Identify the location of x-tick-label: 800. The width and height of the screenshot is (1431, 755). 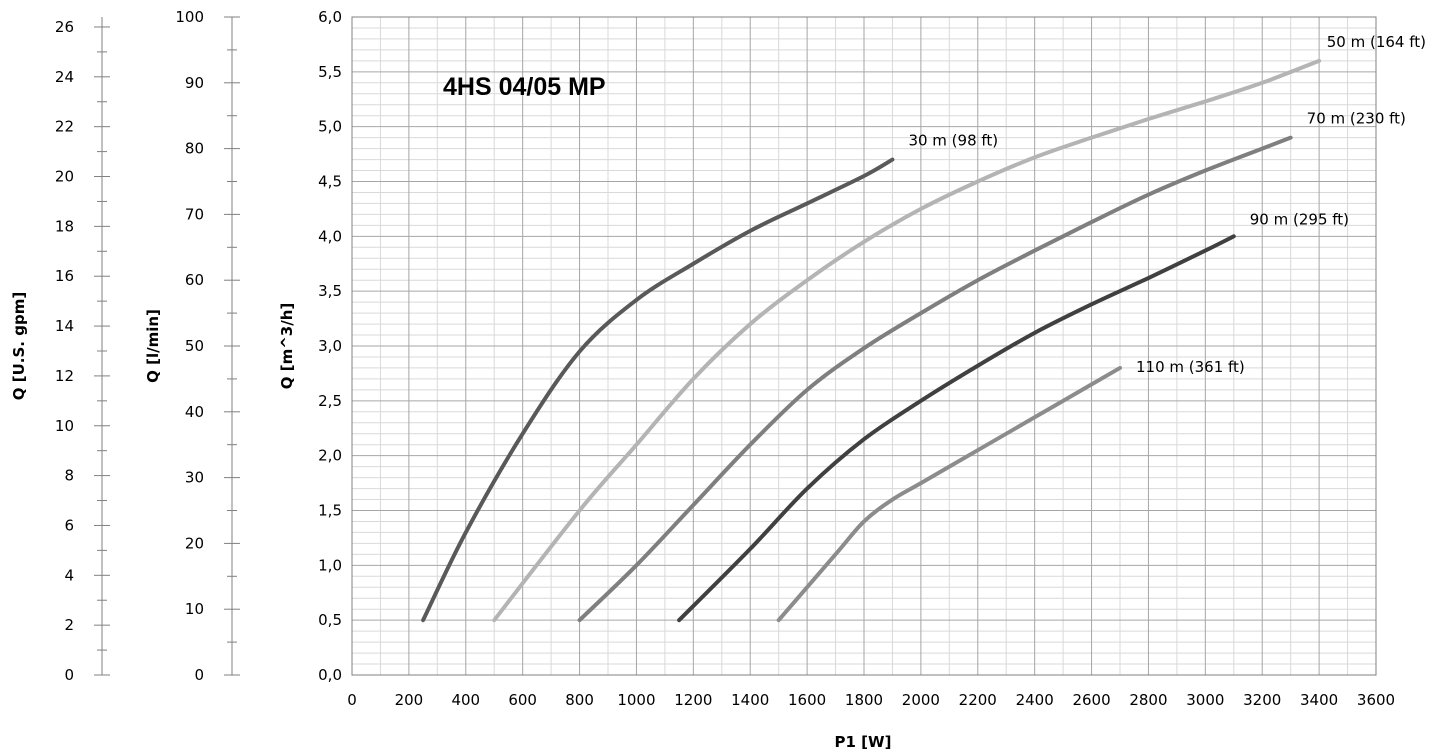
(579, 700).